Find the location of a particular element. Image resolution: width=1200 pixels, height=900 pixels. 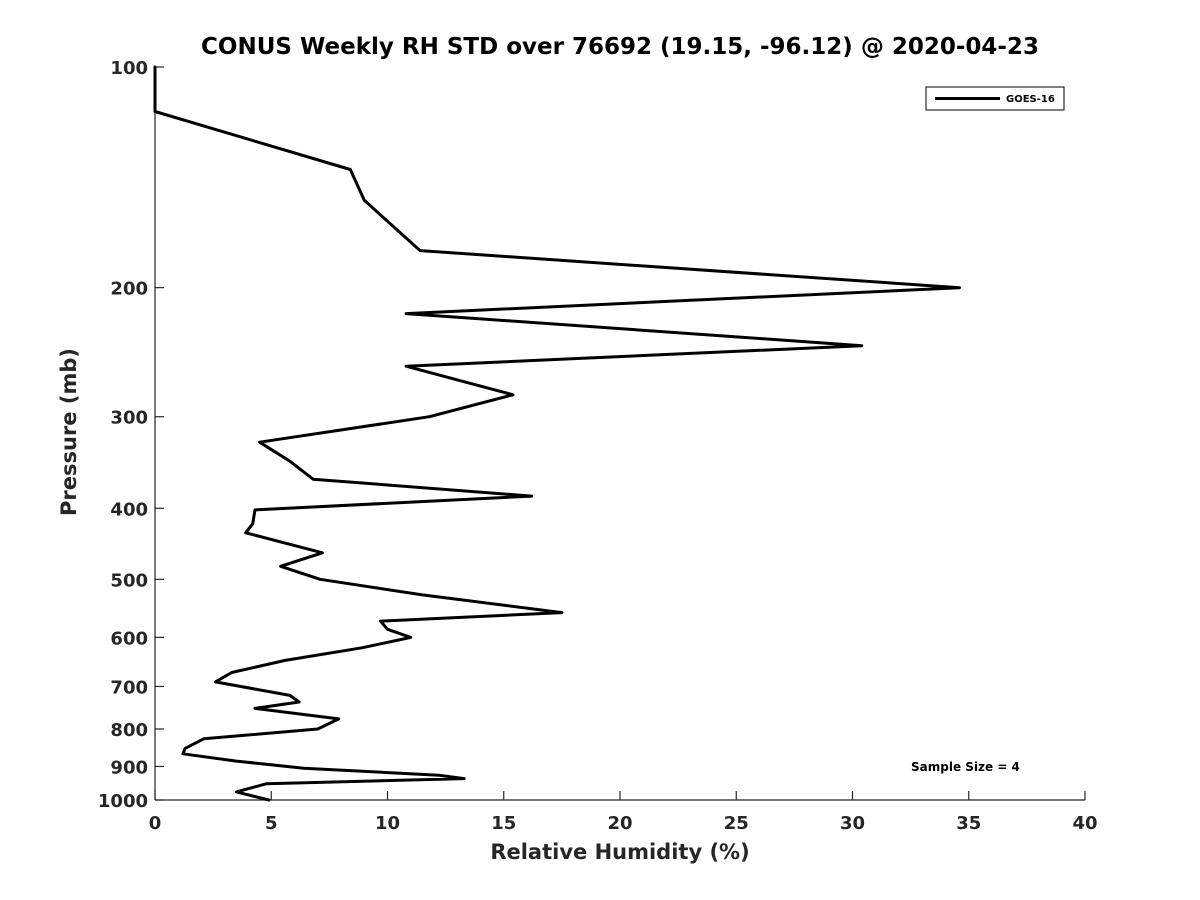

x-tick-label: 40 is located at coordinates (1084, 823).